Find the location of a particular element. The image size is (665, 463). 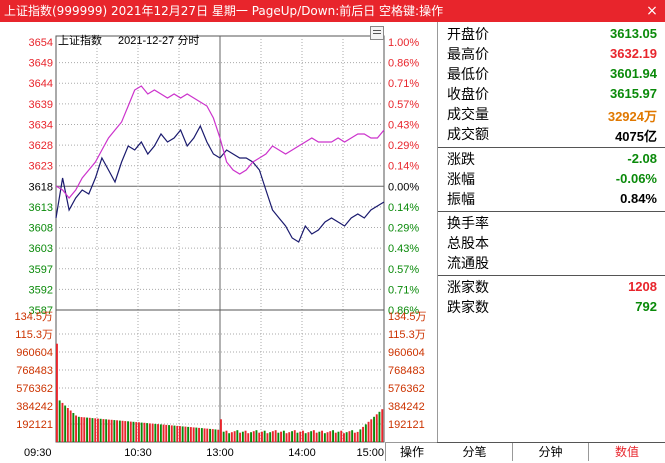

price-tick: 3597 is located at coordinates (41, 270).